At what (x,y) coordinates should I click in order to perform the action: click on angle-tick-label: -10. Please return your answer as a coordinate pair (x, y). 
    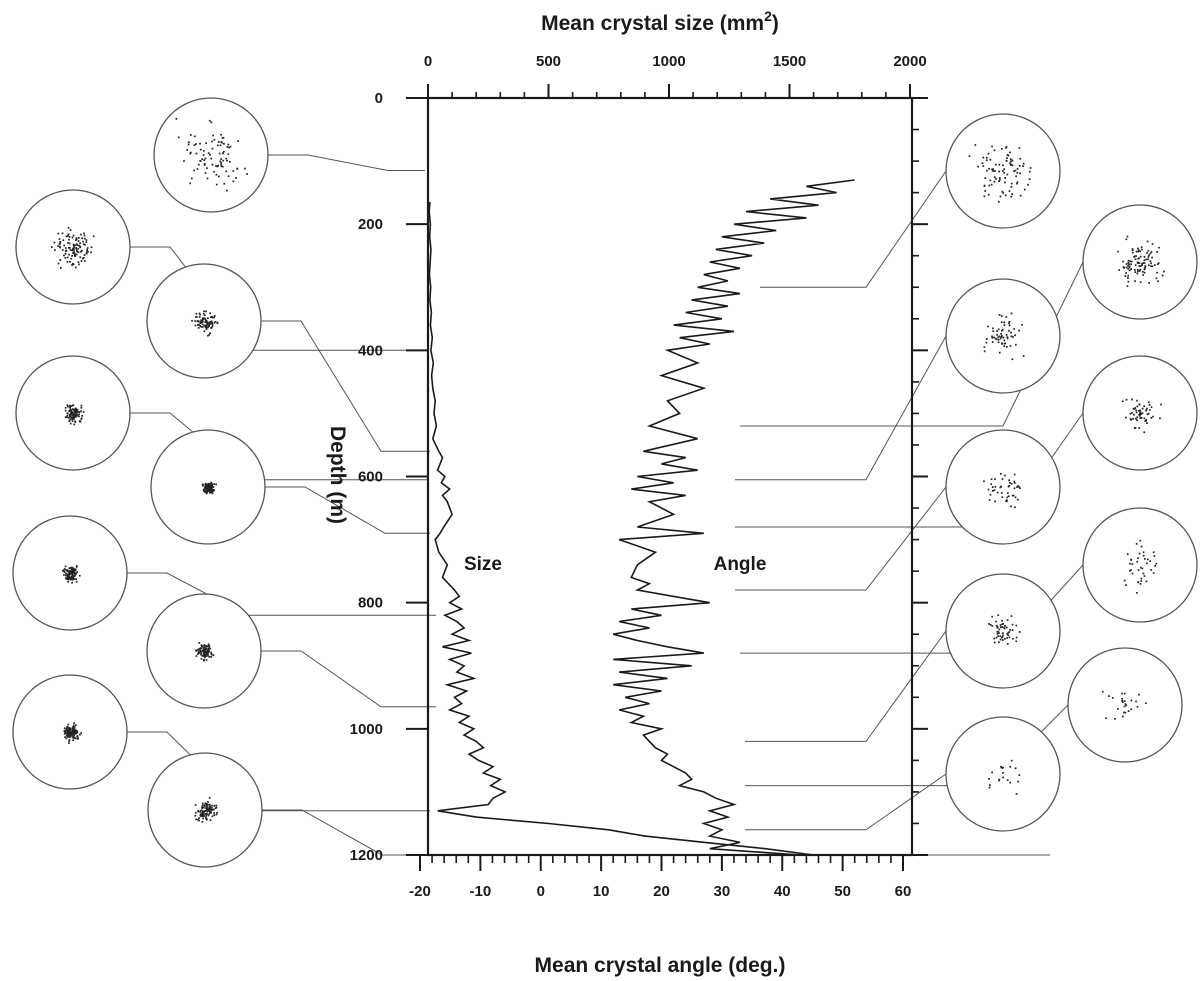
    Looking at the image, I should click on (481, 891).